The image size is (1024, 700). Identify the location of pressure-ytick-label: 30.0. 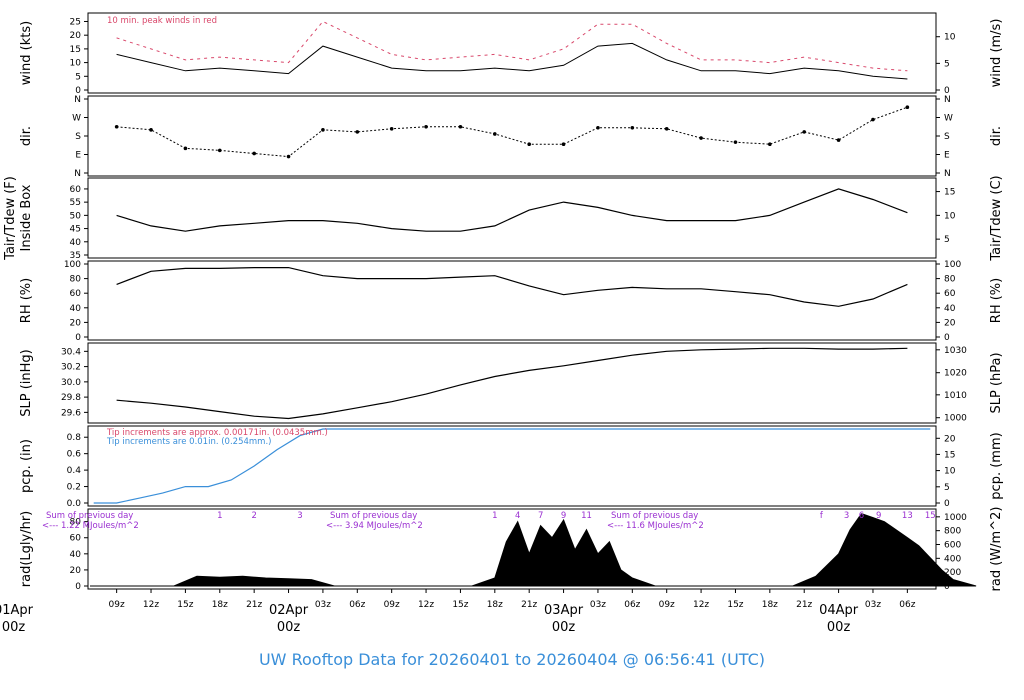
(71, 383).